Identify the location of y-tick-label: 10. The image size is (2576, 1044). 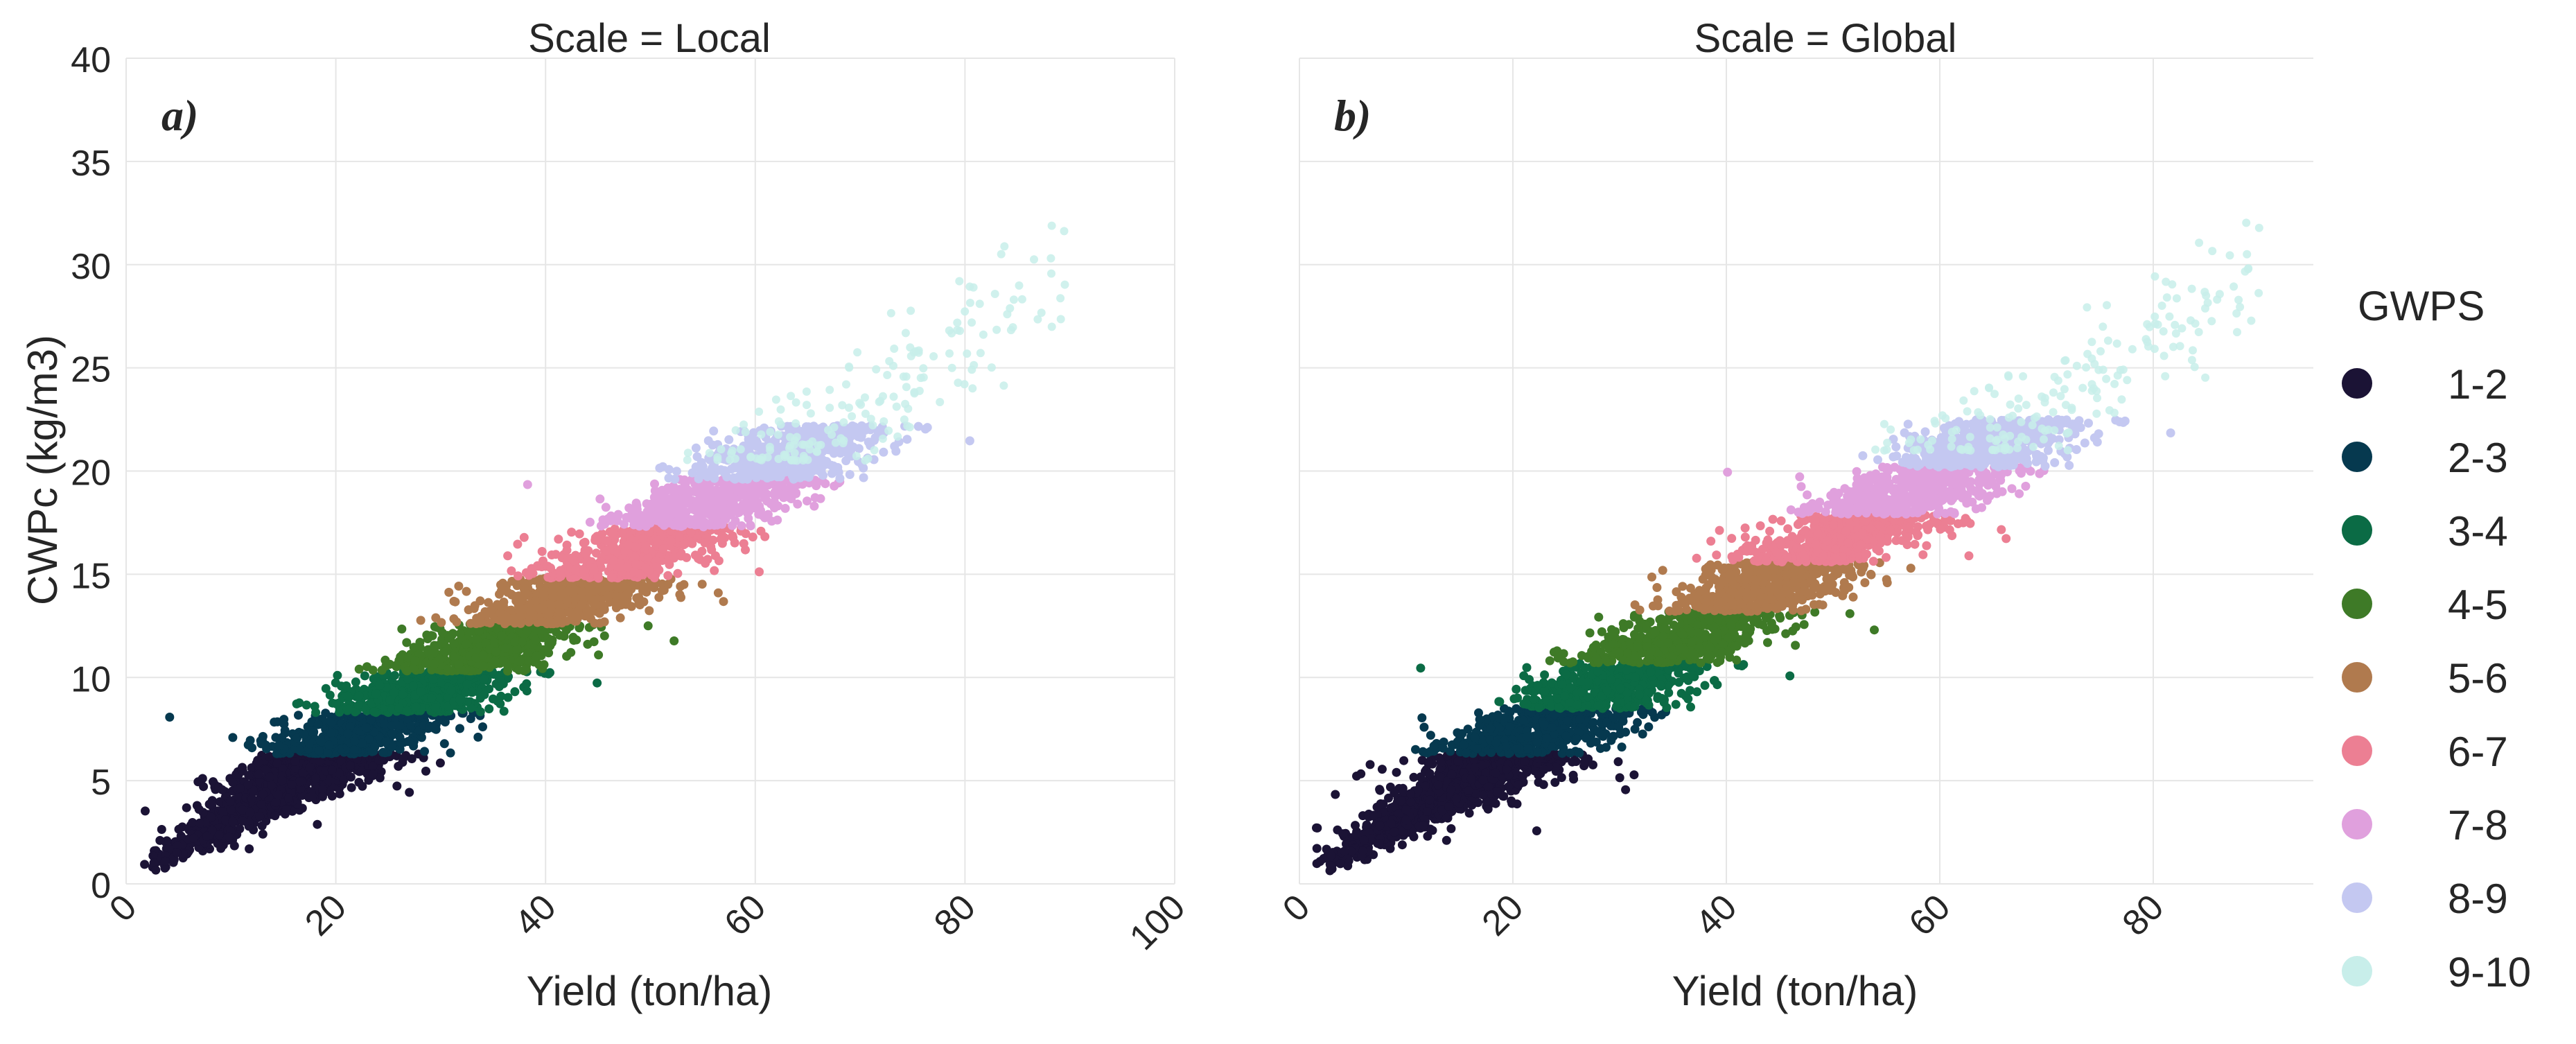
(91, 679).